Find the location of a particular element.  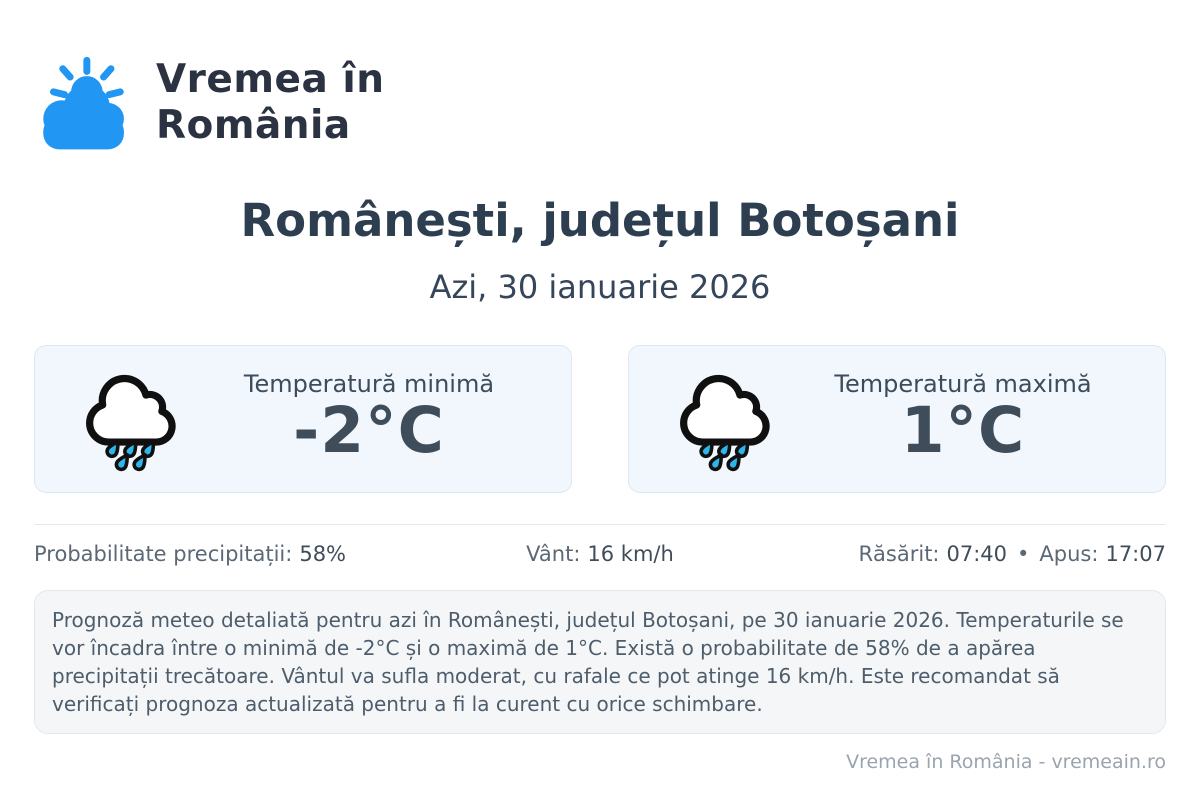

max-temperature-card: Temperatură maximă 1°C is located at coordinates (897, 419).